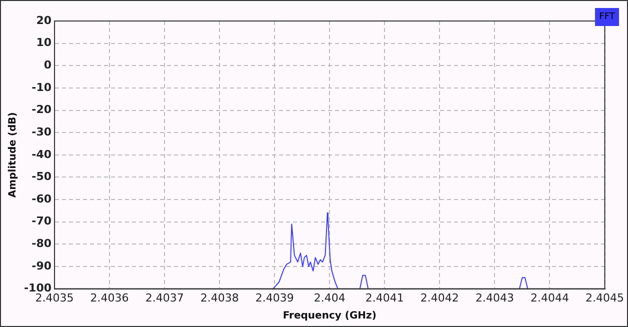 The image size is (628, 327). Describe the element at coordinates (549, 297) in the screenshot. I see `x-tick-label: 2.4044` at that location.